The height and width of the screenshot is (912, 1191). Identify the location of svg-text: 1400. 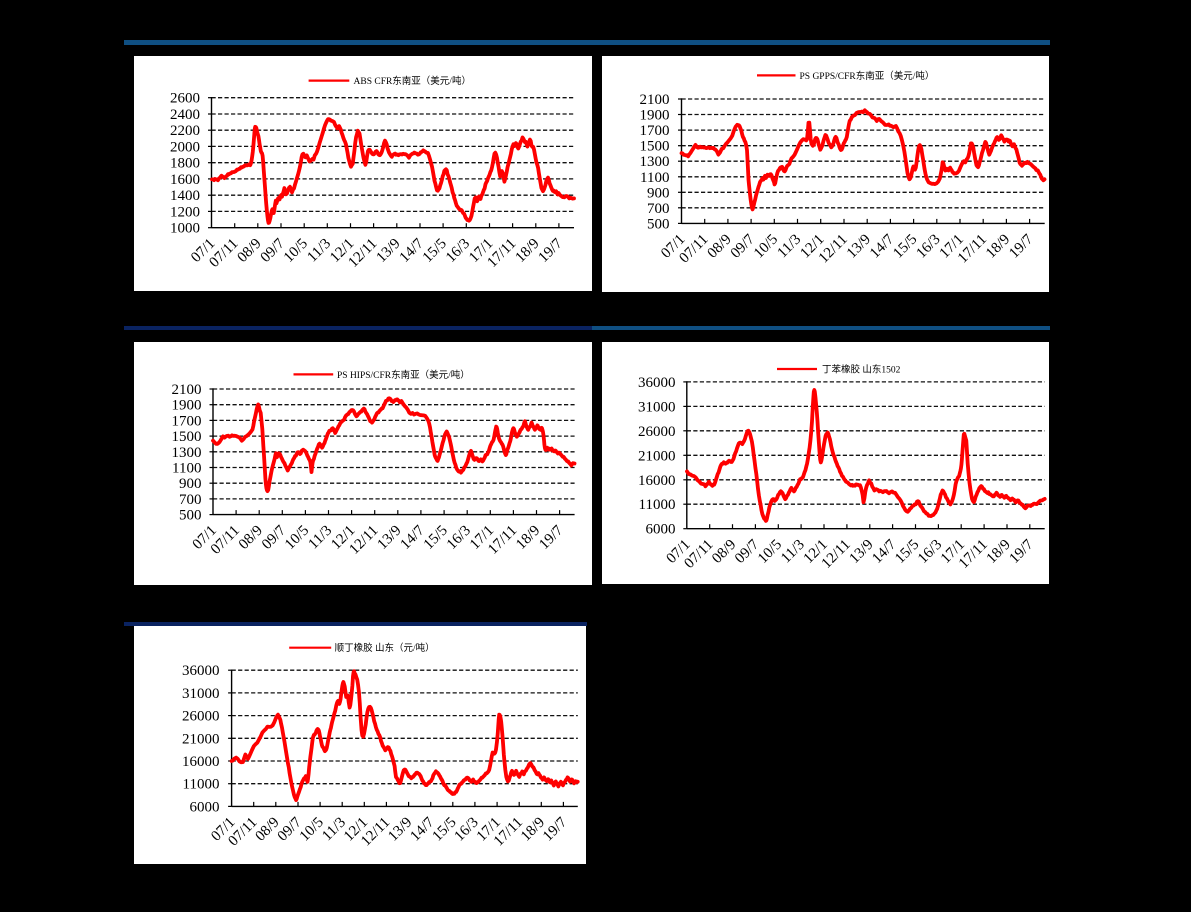
(185, 196).